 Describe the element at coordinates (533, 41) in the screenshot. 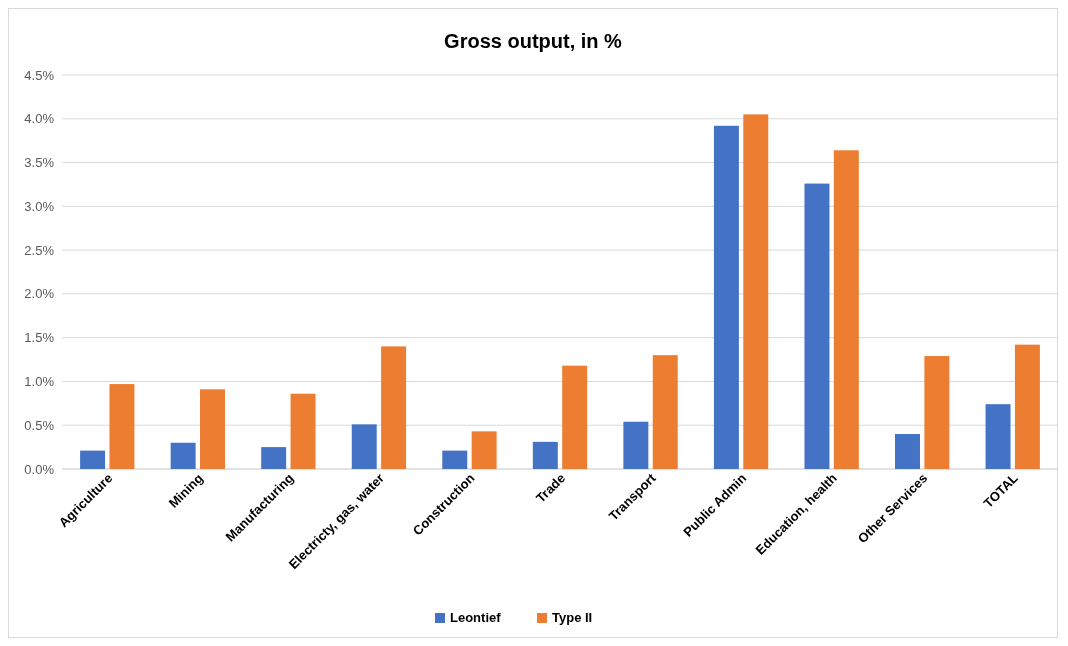

I see `chart-title: Gross output, in %` at that location.